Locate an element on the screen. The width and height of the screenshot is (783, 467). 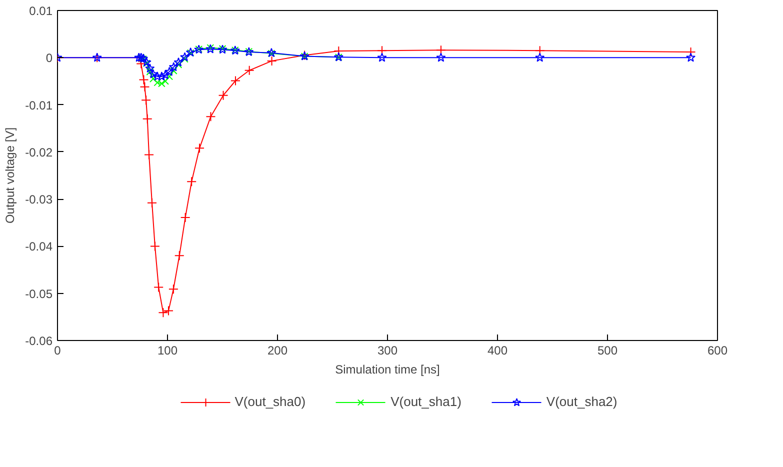
y-tick-label: -0.06 is located at coordinates (39, 341).